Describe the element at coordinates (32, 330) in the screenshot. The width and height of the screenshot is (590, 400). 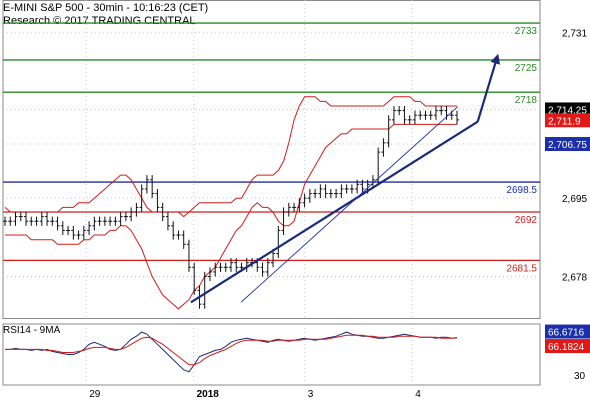
I see `rsi-title: RSI14 - 9MA` at that location.